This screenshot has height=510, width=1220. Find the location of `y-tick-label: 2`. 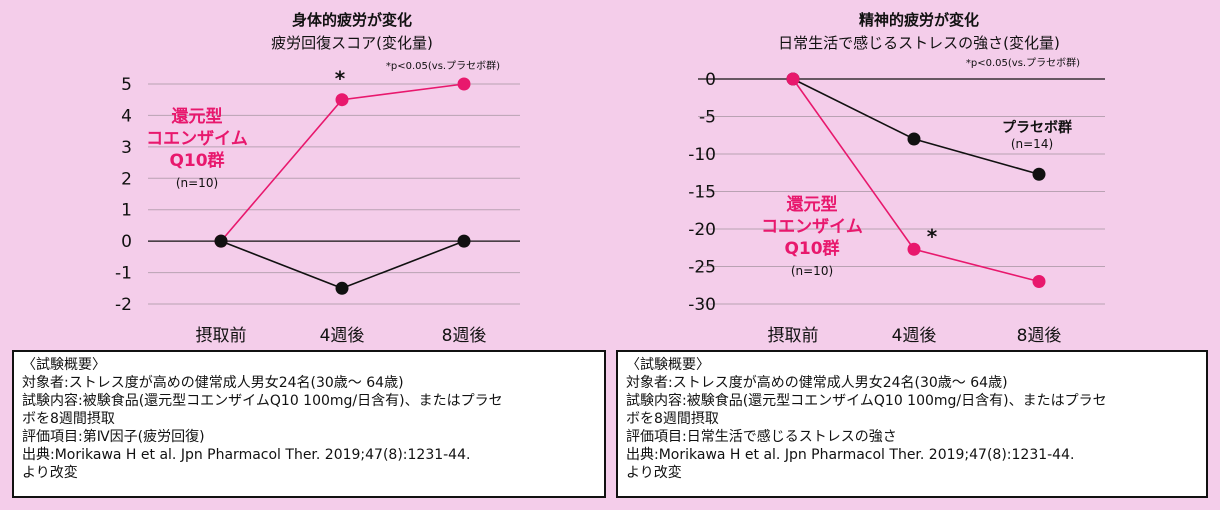

y-tick-label: 2 is located at coordinates (126, 179).